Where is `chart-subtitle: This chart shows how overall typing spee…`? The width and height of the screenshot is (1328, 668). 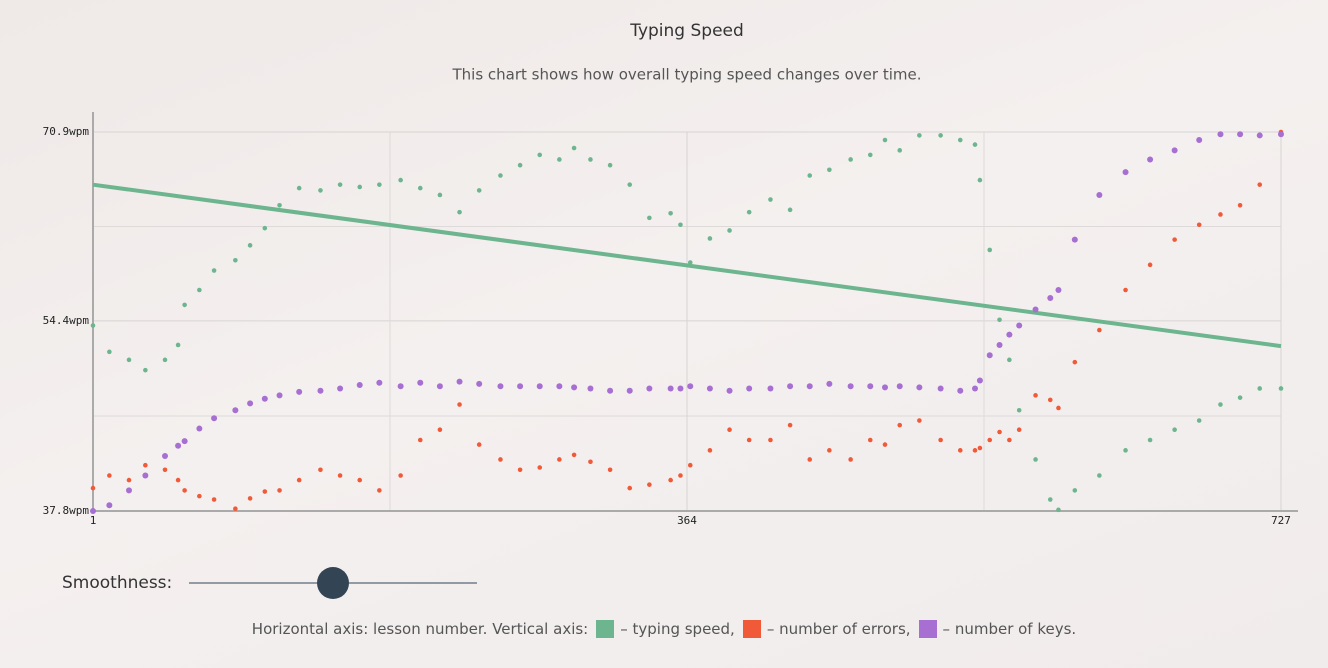
chart-subtitle: This chart shows how overall typing spee… is located at coordinates (687, 75).